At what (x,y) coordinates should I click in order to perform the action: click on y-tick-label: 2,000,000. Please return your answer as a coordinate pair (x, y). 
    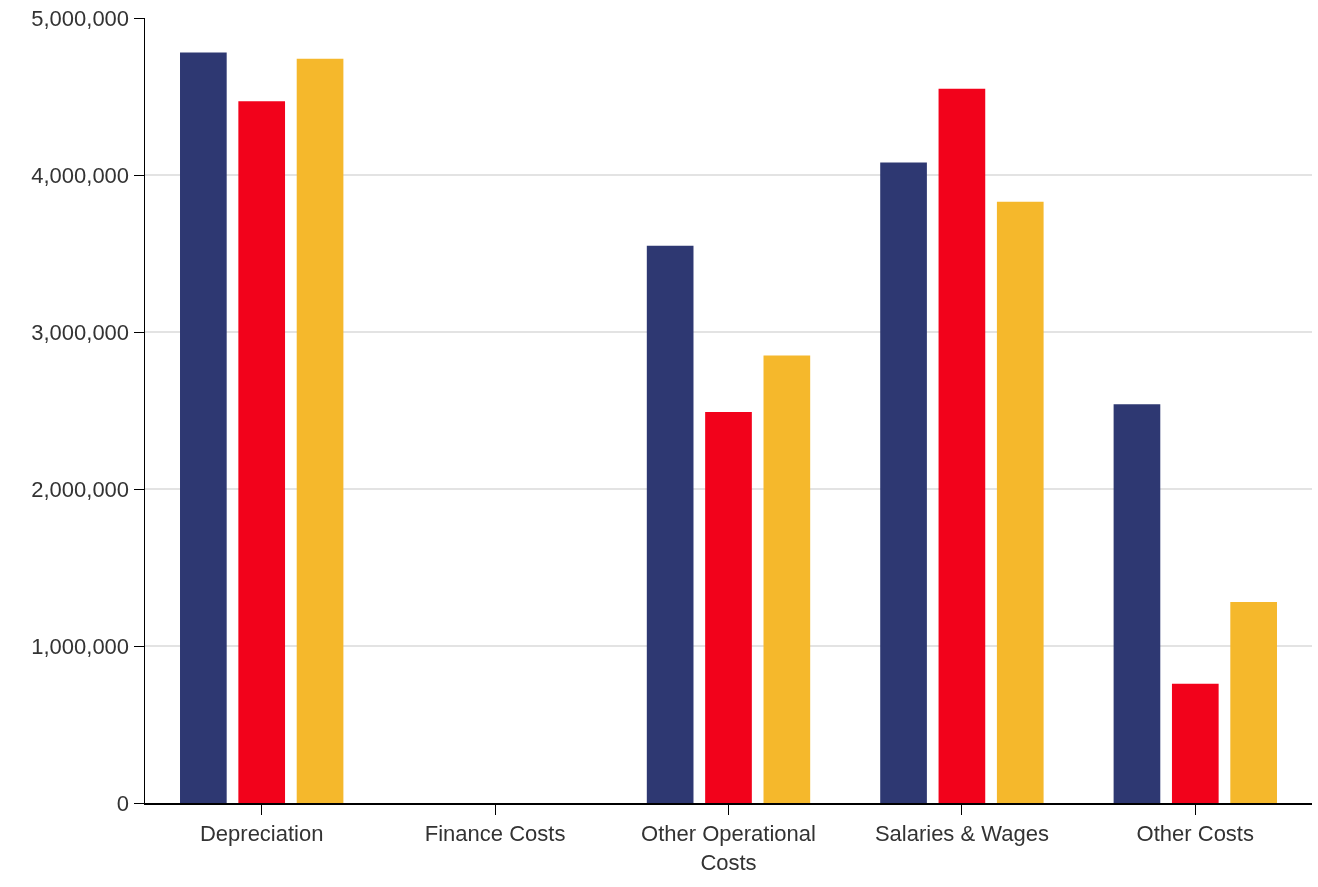
    Looking at the image, I should click on (80, 489).